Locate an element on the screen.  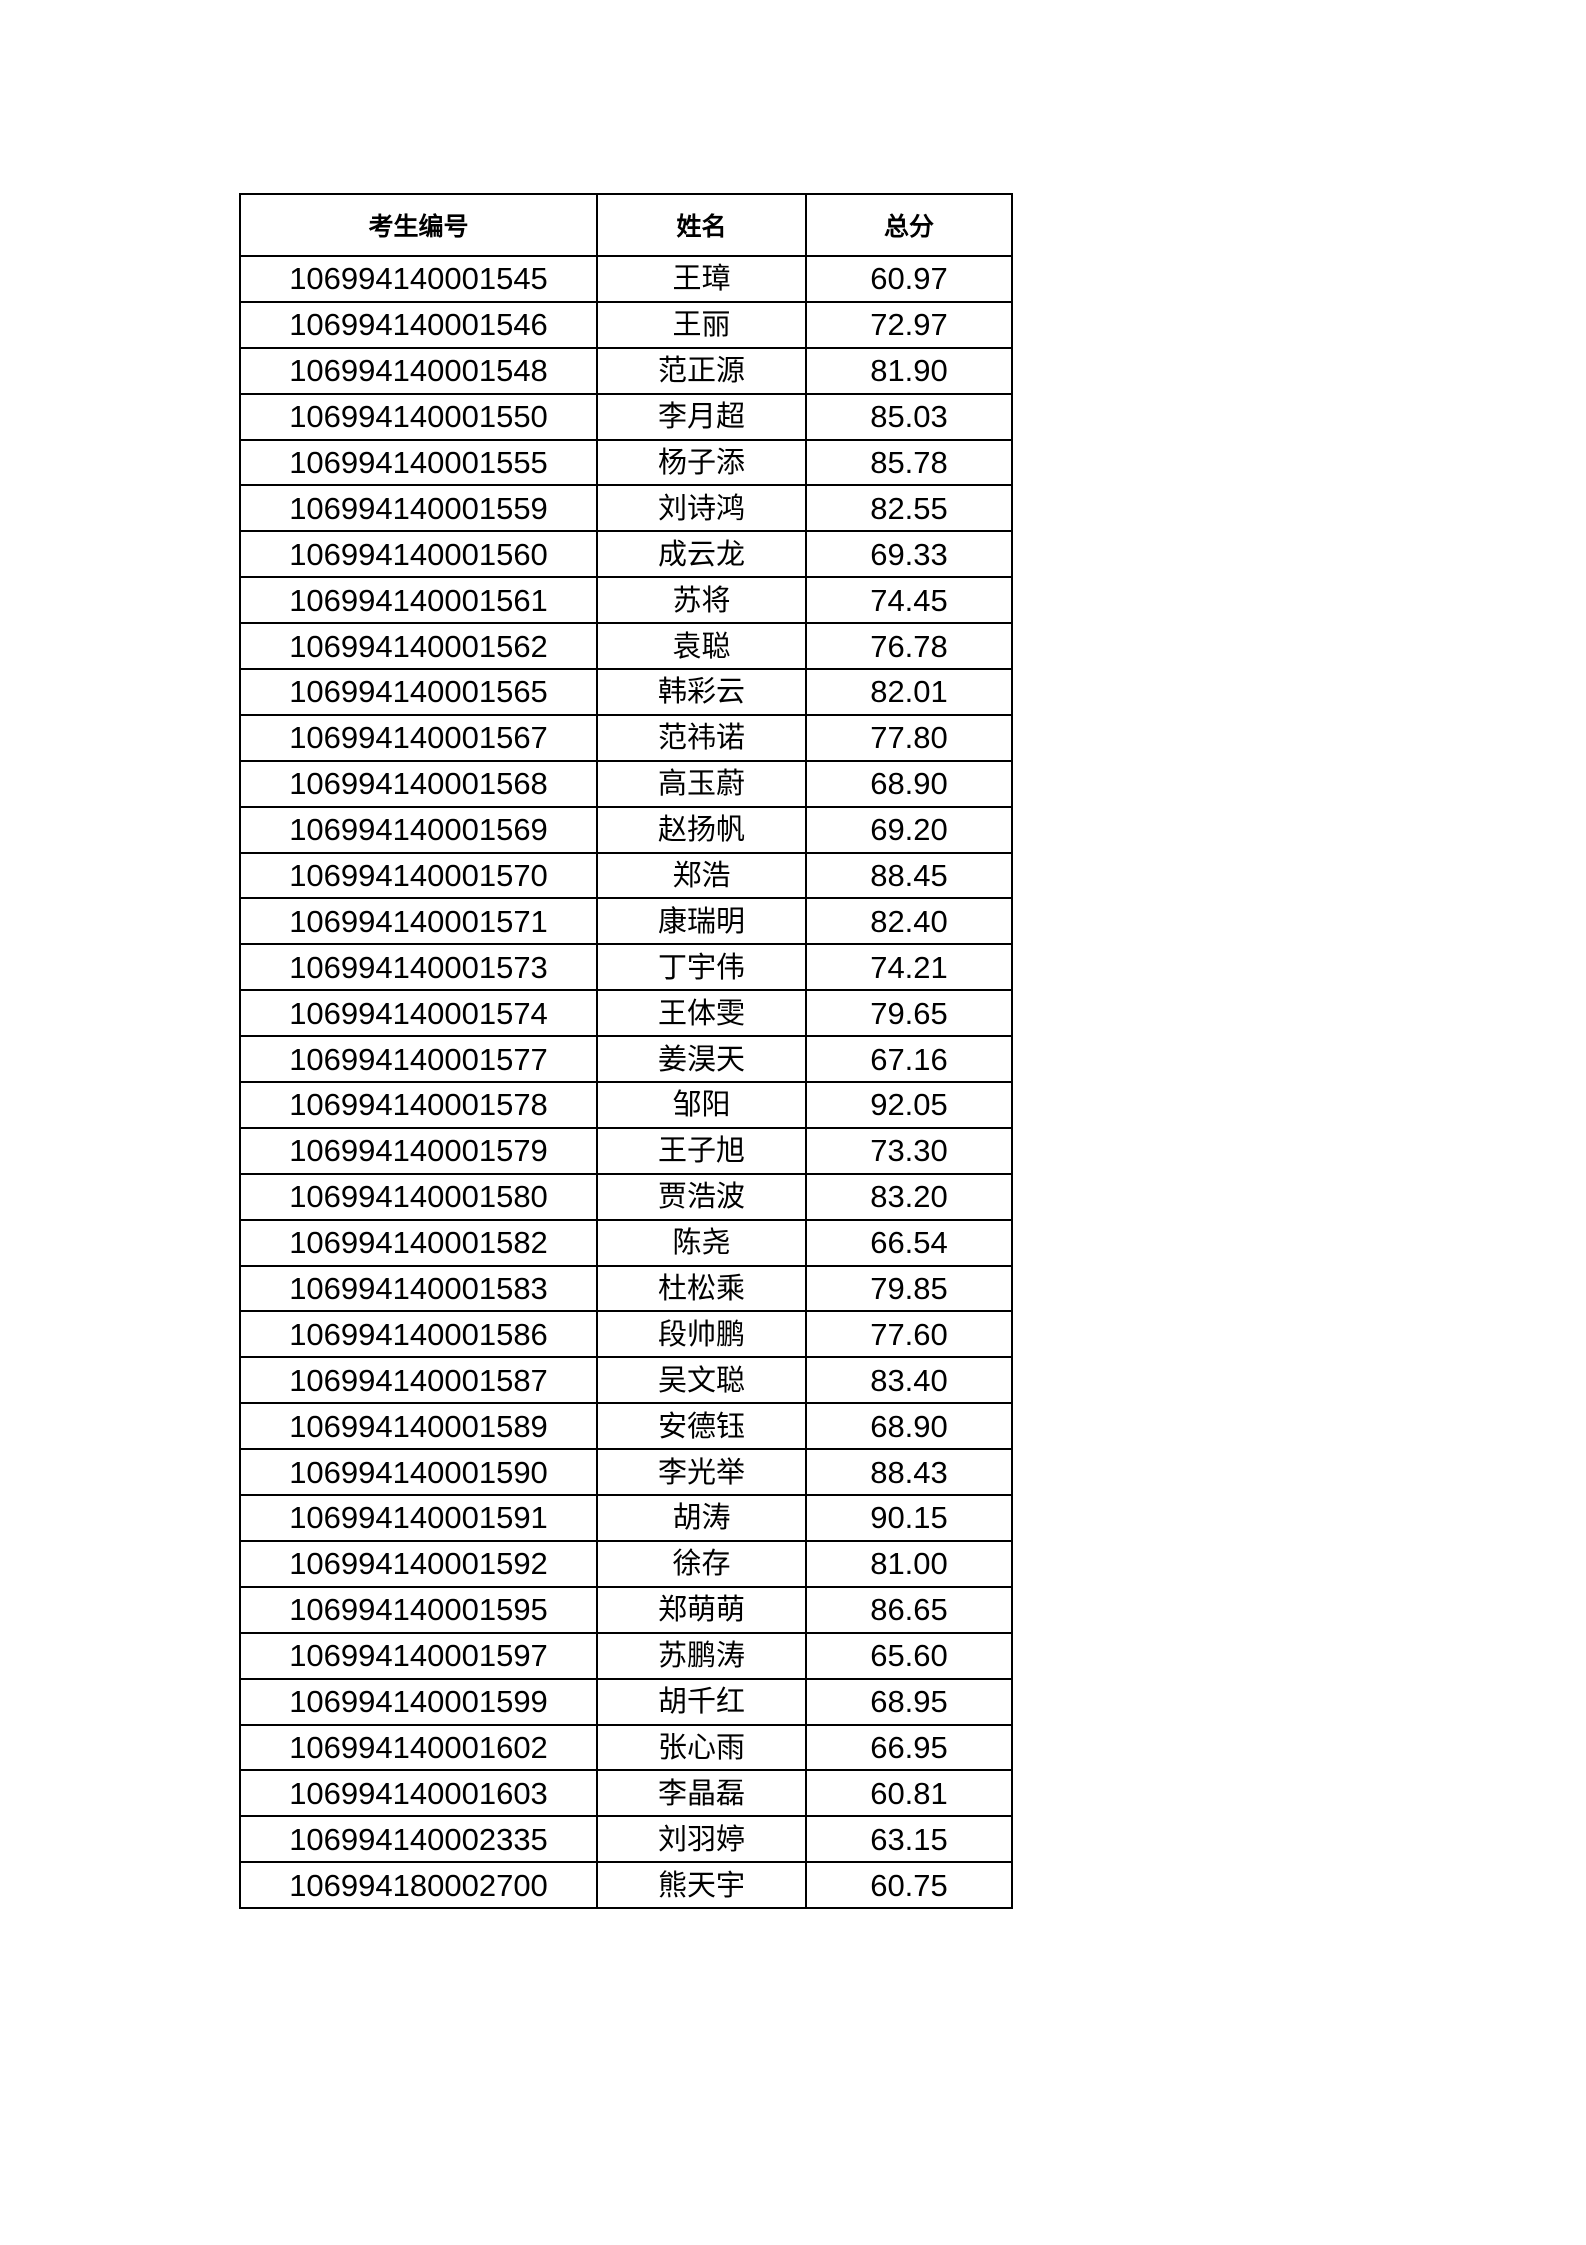
total-score-cell: 60.75 is located at coordinates (909, 1885).